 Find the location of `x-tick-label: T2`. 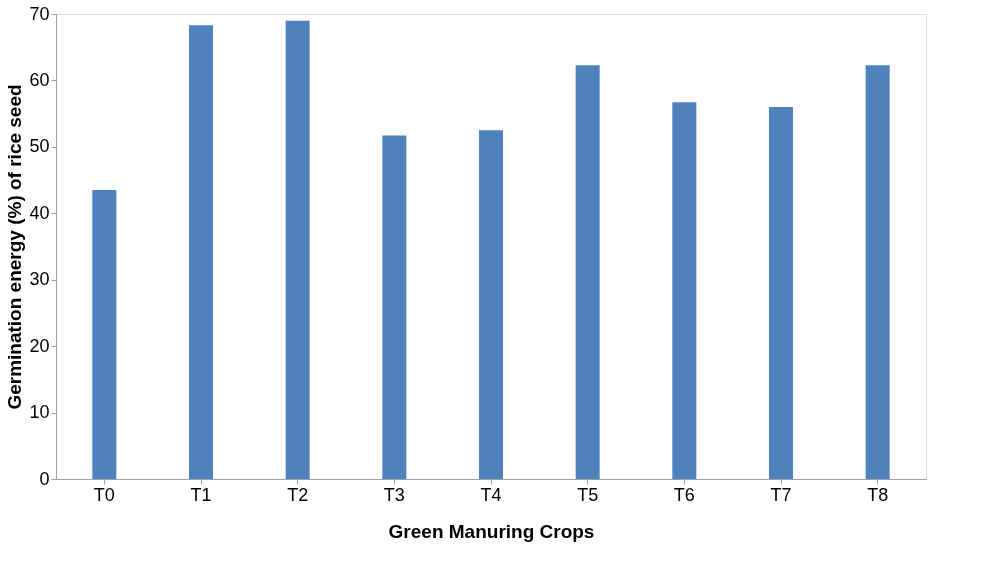

x-tick-label: T2 is located at coordinates (298, 494).